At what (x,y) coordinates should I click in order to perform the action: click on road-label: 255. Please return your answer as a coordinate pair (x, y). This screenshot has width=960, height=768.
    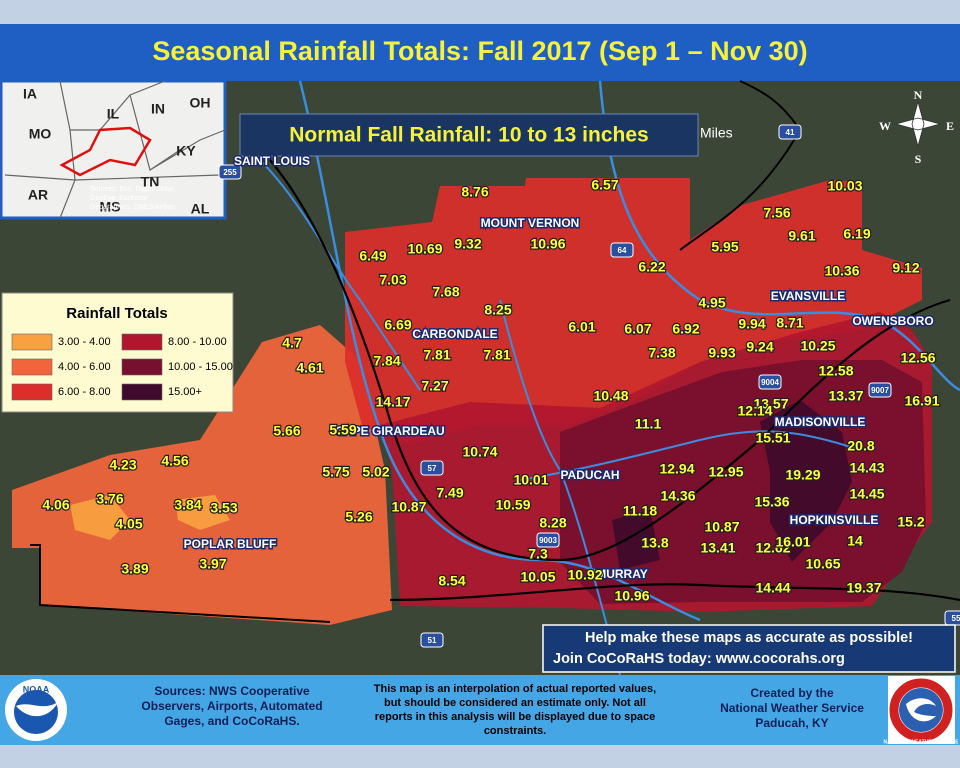
    Looking at the image, I should click on (230, 172).